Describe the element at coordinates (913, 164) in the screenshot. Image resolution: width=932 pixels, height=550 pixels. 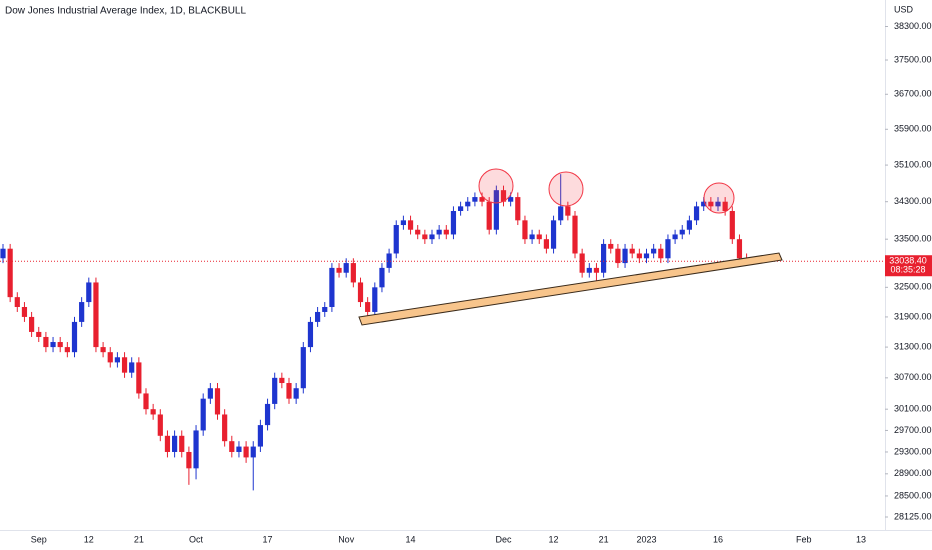
I see `y-tick-label: 35100.00` at that location.